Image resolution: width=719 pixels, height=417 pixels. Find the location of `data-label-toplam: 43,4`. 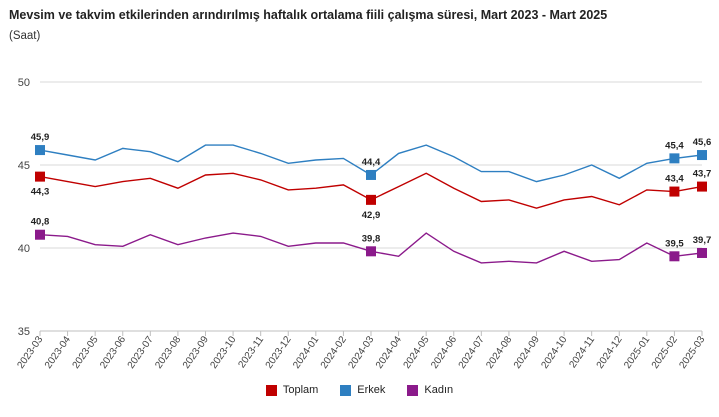

data-label-toplam: 43,4 is located at coordinates (674, 179).